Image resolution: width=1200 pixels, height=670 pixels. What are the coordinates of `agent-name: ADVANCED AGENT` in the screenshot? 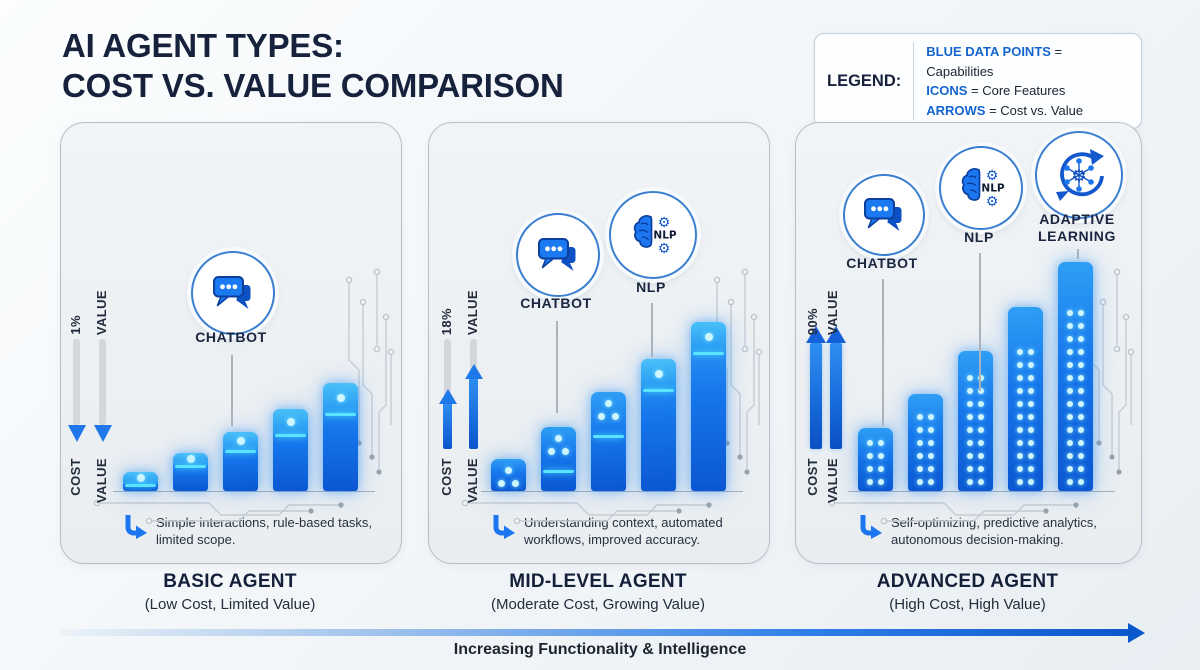 It's located at (967, 581).